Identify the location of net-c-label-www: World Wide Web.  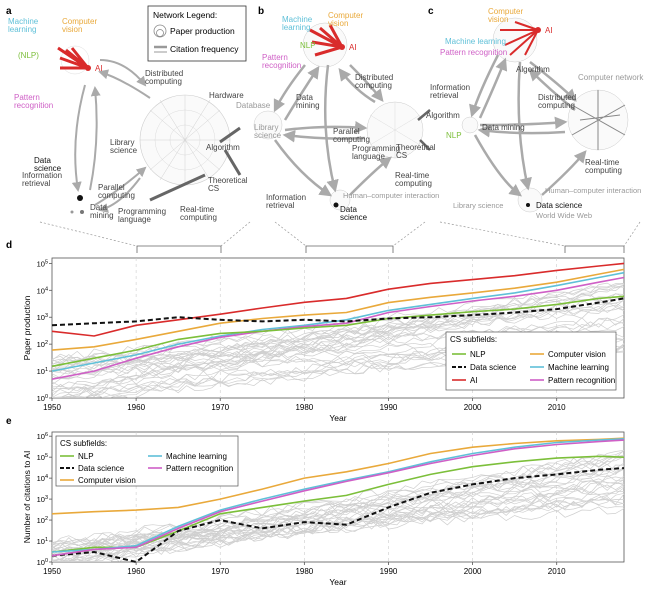
(564, 215).